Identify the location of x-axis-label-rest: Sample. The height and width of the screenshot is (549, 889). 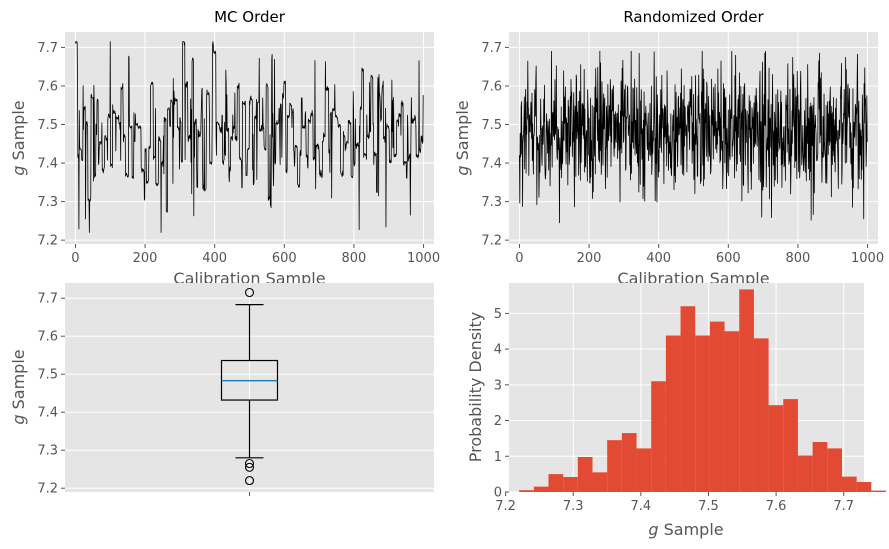
(691, 529).